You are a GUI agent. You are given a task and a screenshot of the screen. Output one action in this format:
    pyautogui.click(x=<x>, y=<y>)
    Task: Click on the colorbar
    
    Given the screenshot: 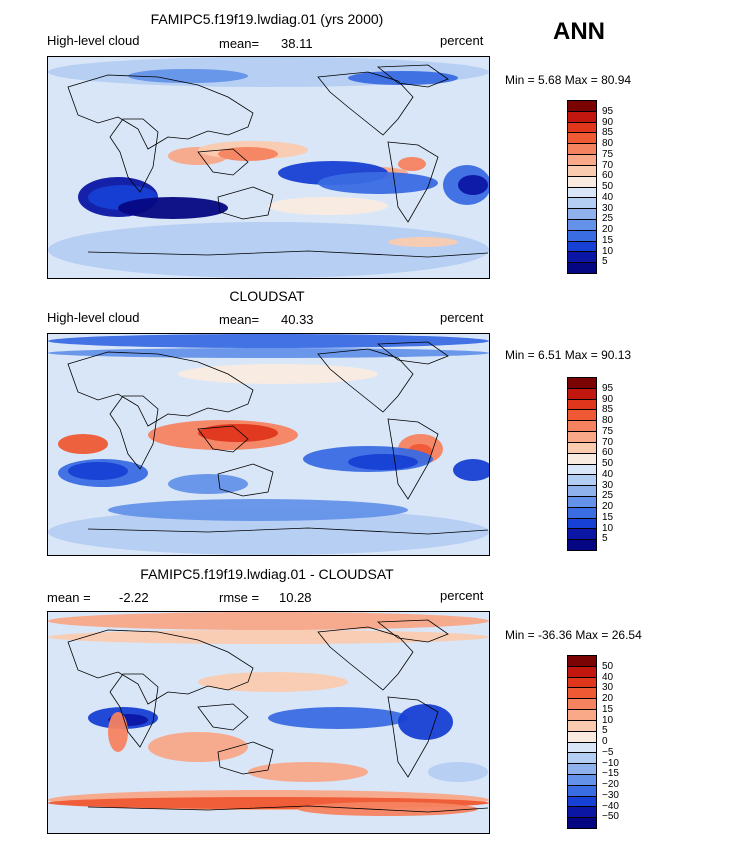 What is the action you would take?
    pyautogui.click(x=582, y=187)
    